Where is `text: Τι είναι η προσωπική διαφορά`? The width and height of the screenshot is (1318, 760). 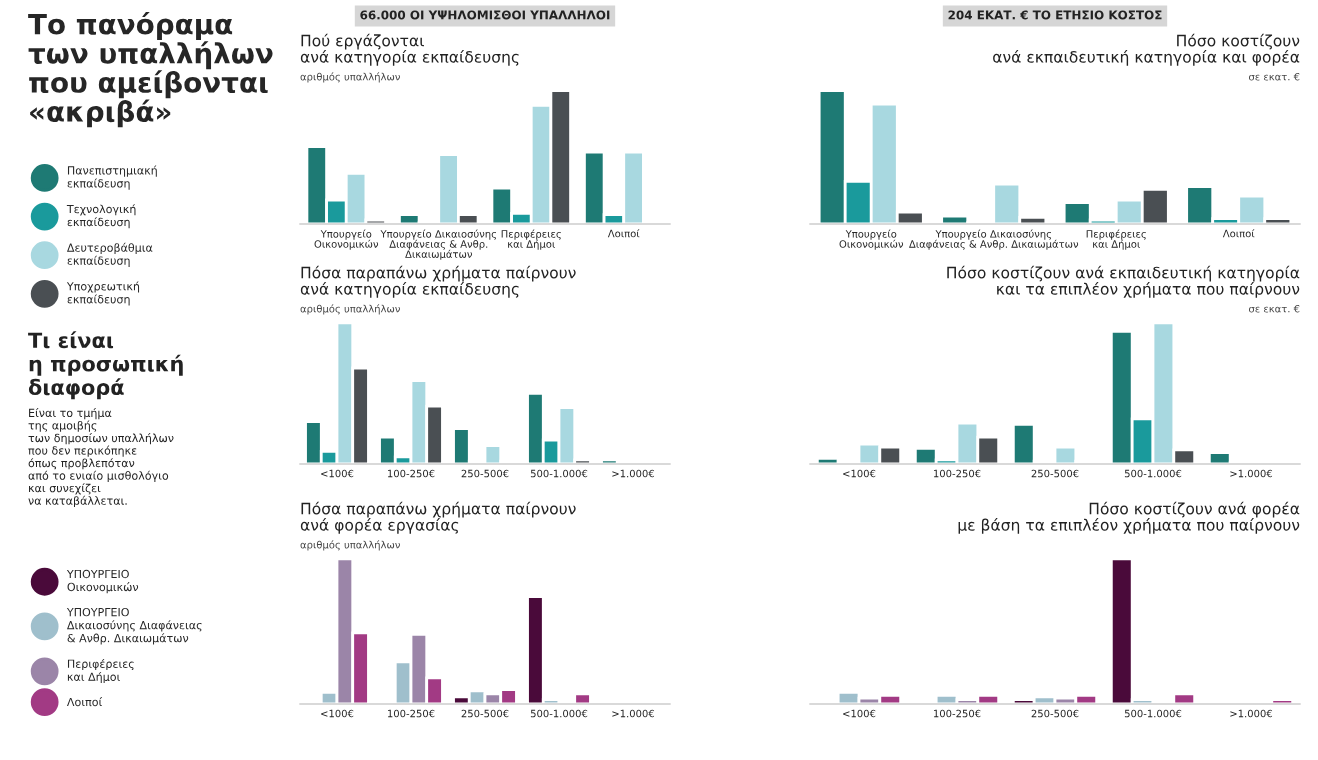
text: Τι είναι η προσωπική διαφορά is located at coordinates (105, 365).